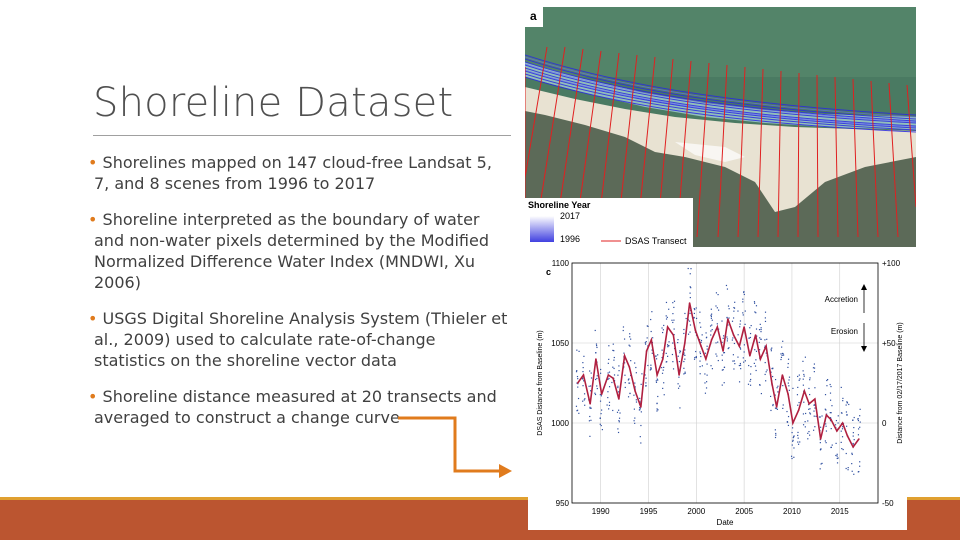  What do you see at coordinates (548, 272) in the screenshot?
I see `chart-panel-label: c` at bounding box center [548, 272].